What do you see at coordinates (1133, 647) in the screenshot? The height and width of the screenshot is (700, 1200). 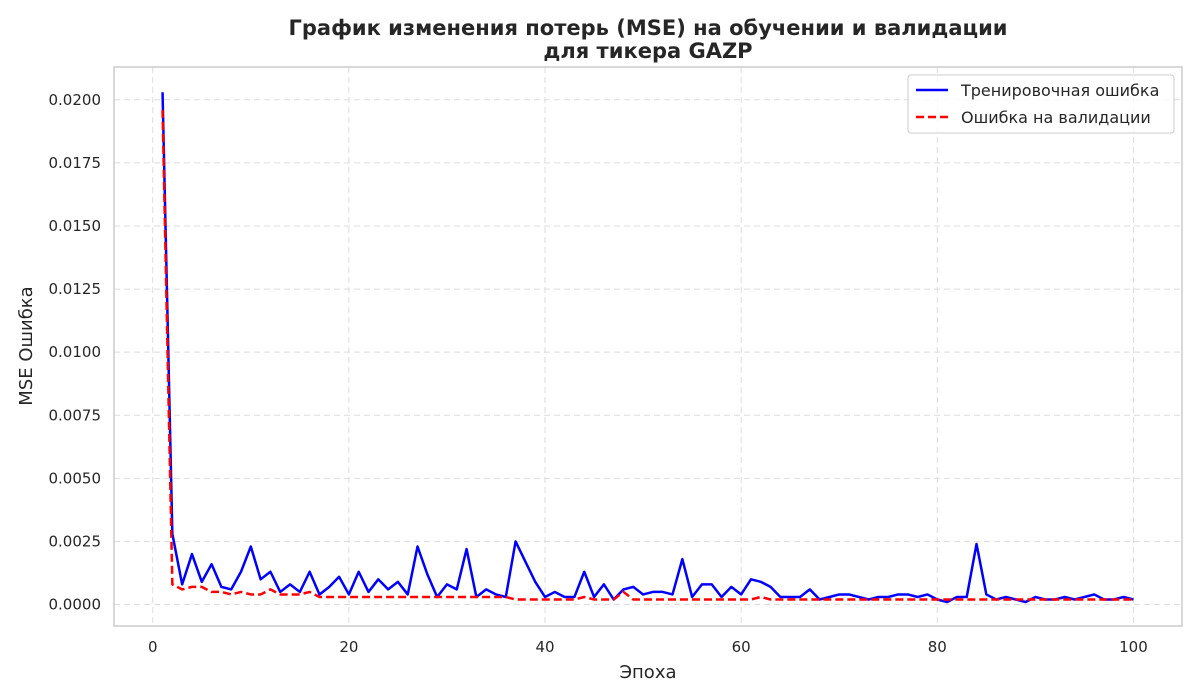 I see `x-tick-label: 100` at bounding box center [1133, 647].